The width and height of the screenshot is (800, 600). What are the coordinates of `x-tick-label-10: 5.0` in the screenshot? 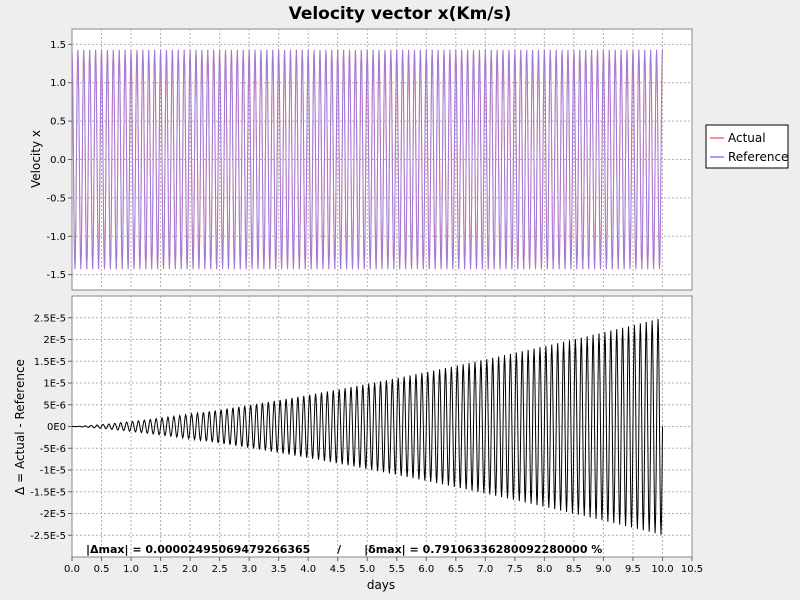 It's located at (367, 569).